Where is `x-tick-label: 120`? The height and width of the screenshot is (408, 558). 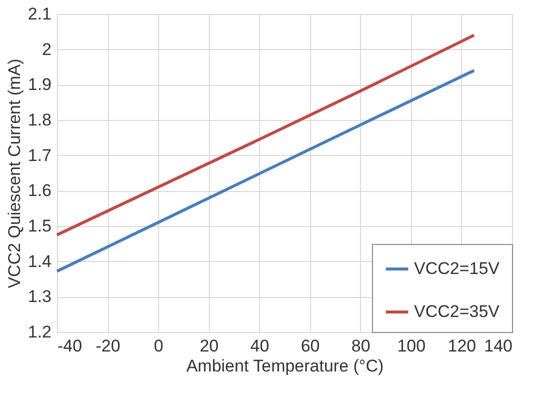 x-tick-label: 120 is located at coordinates (462, 346).